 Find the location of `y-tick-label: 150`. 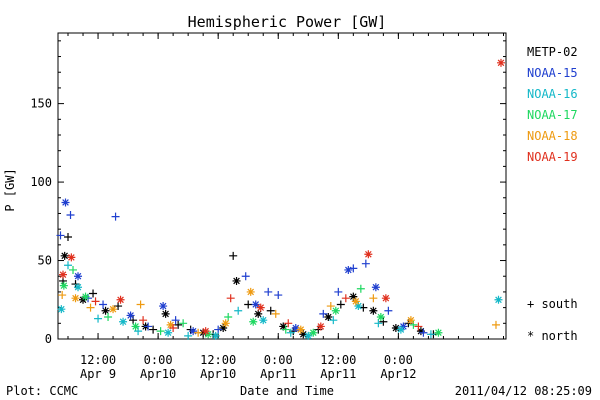

y-tick-label: 150 is located at coordinates (41, 104).